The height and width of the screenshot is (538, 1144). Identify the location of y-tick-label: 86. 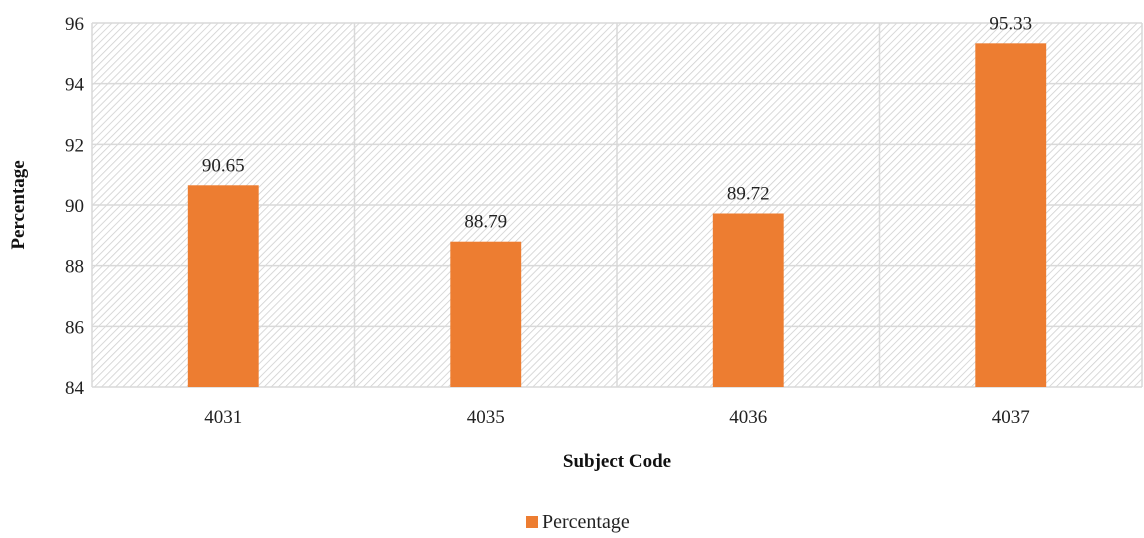
(74, 327).